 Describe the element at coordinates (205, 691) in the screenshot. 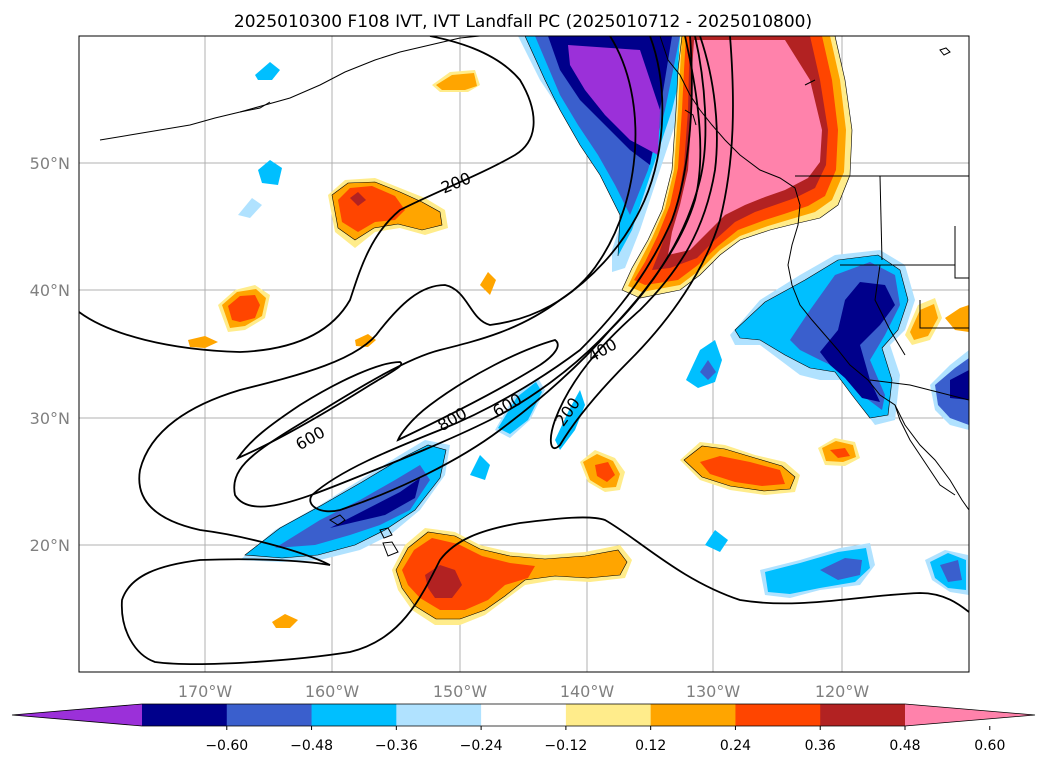

I see `lon-label-170w: 170°W` at that location.